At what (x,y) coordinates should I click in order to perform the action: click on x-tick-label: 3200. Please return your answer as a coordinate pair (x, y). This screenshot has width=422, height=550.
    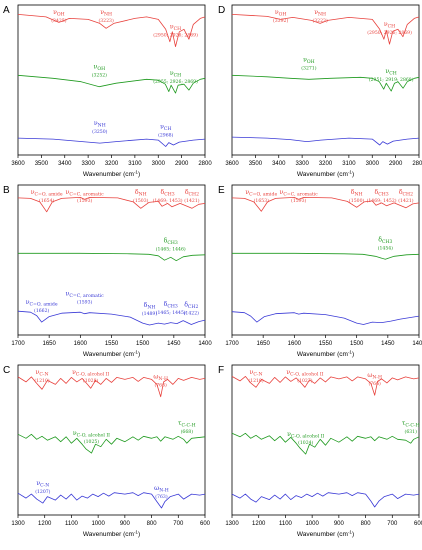
    Looking at the image, I should click on (326, 164).